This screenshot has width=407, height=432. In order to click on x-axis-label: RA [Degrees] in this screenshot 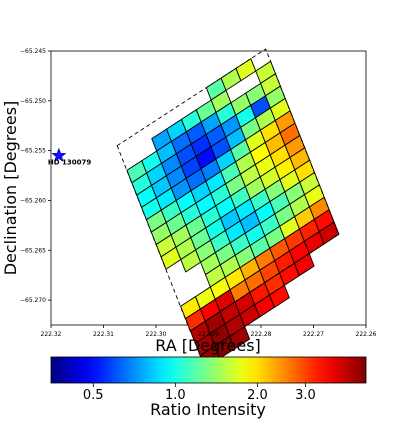, I will do `click(208, 345)`.